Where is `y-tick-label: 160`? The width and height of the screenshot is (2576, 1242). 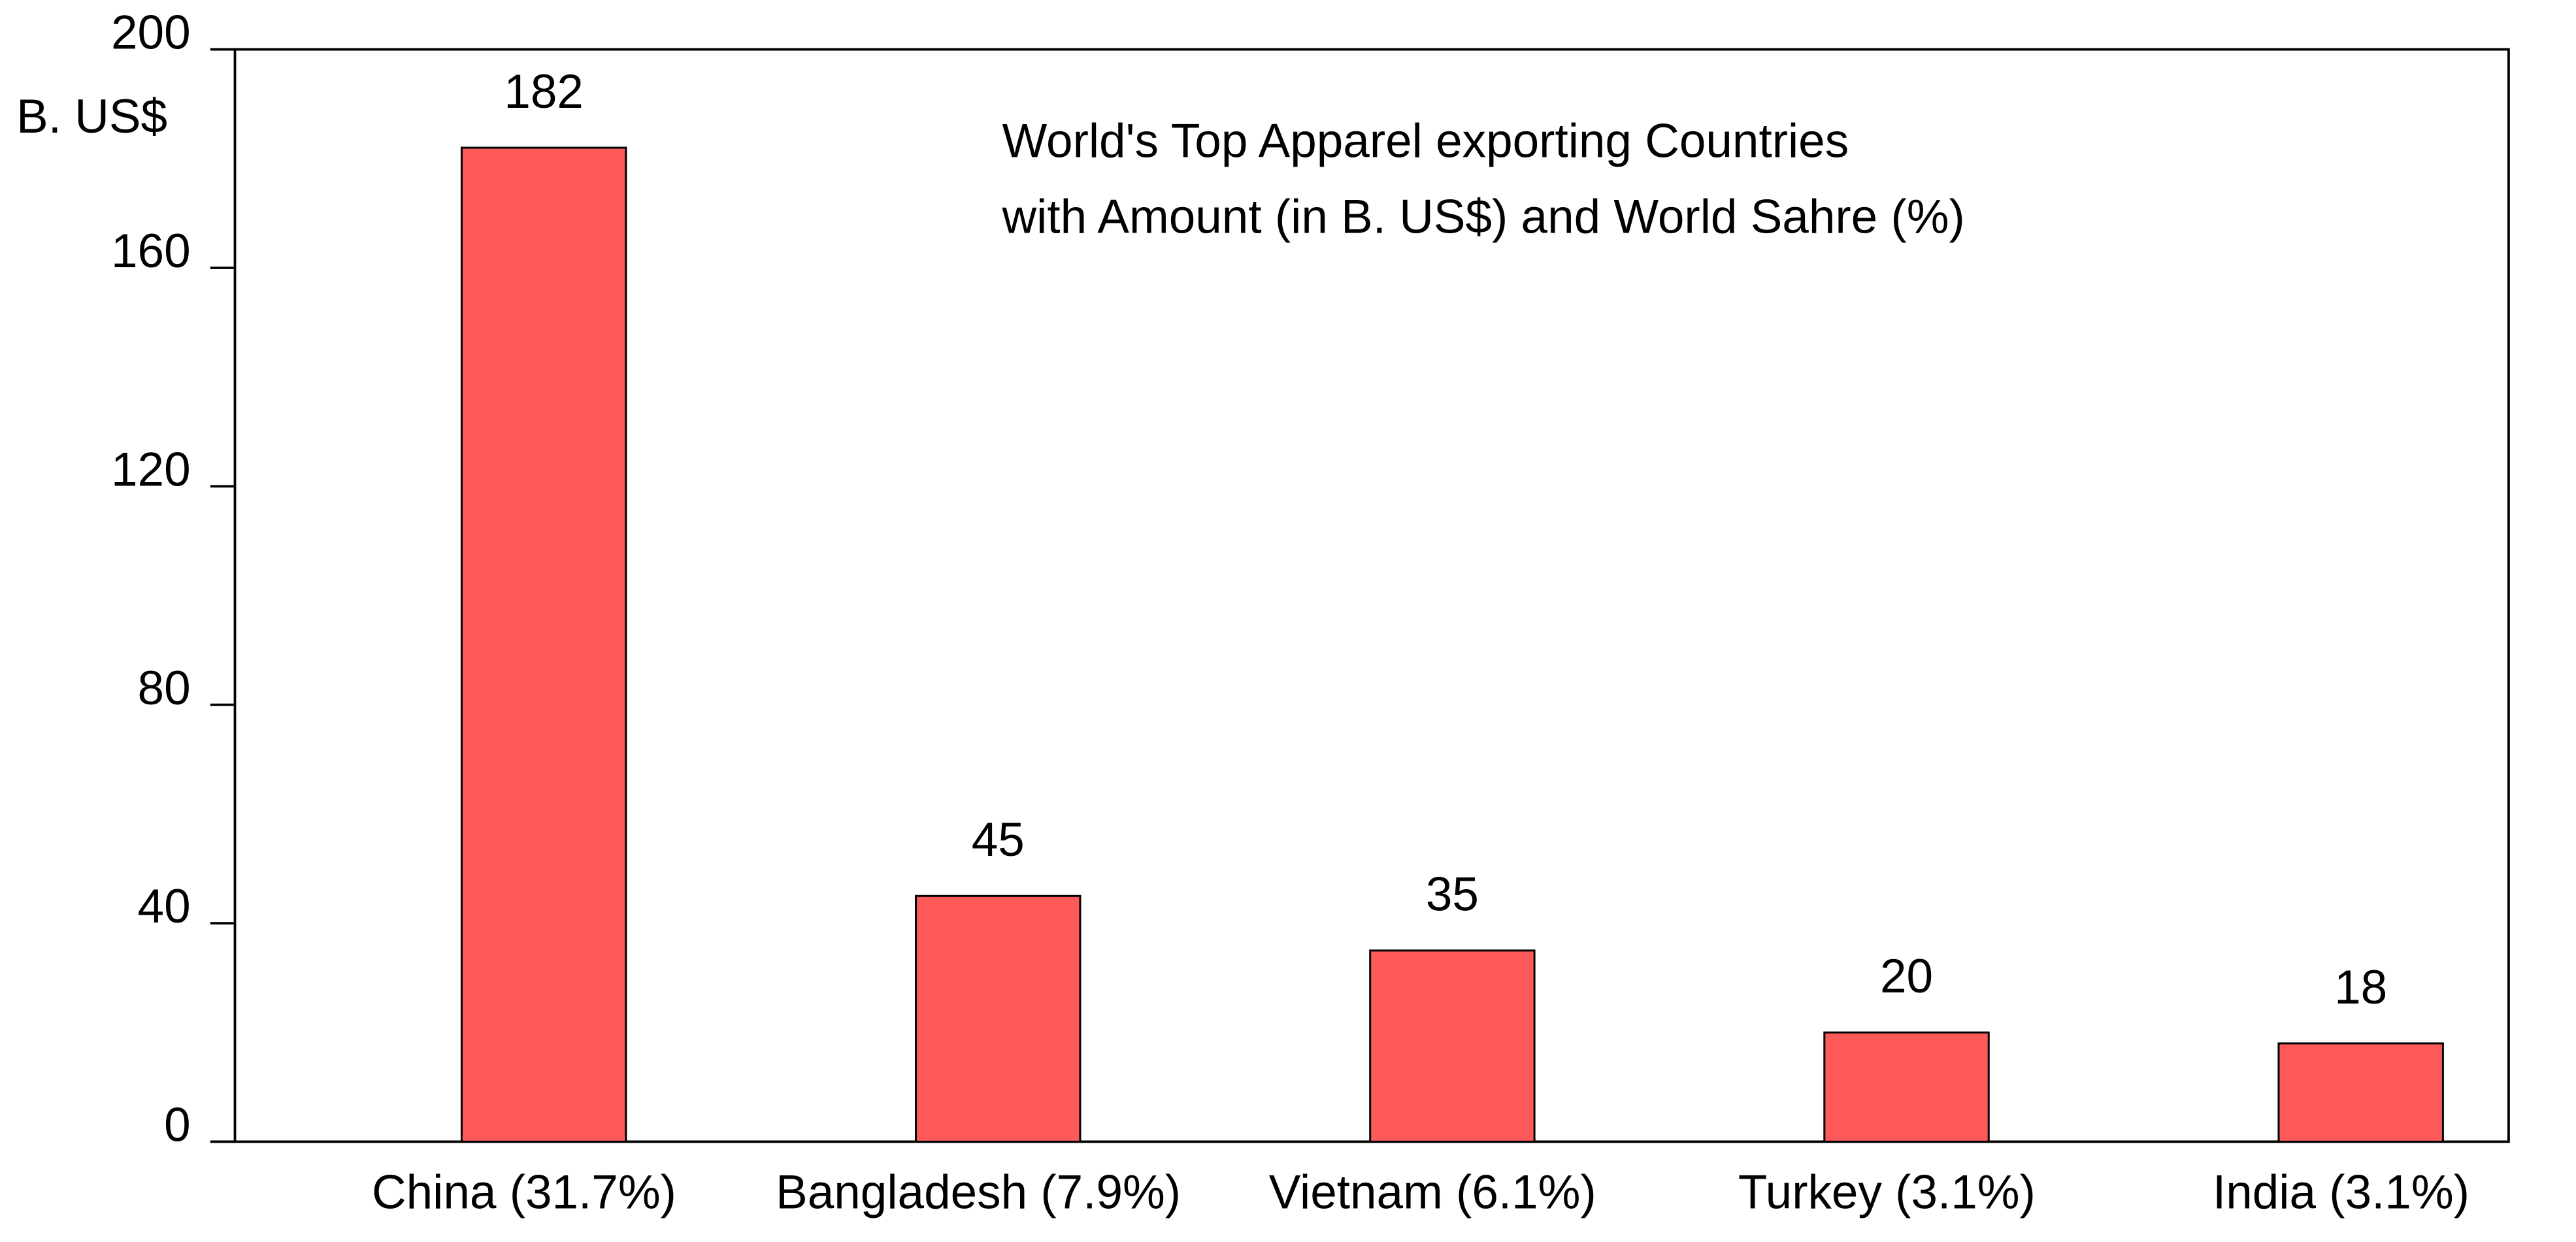 y-tick-label: 160 is located at coordinates (151, 251).